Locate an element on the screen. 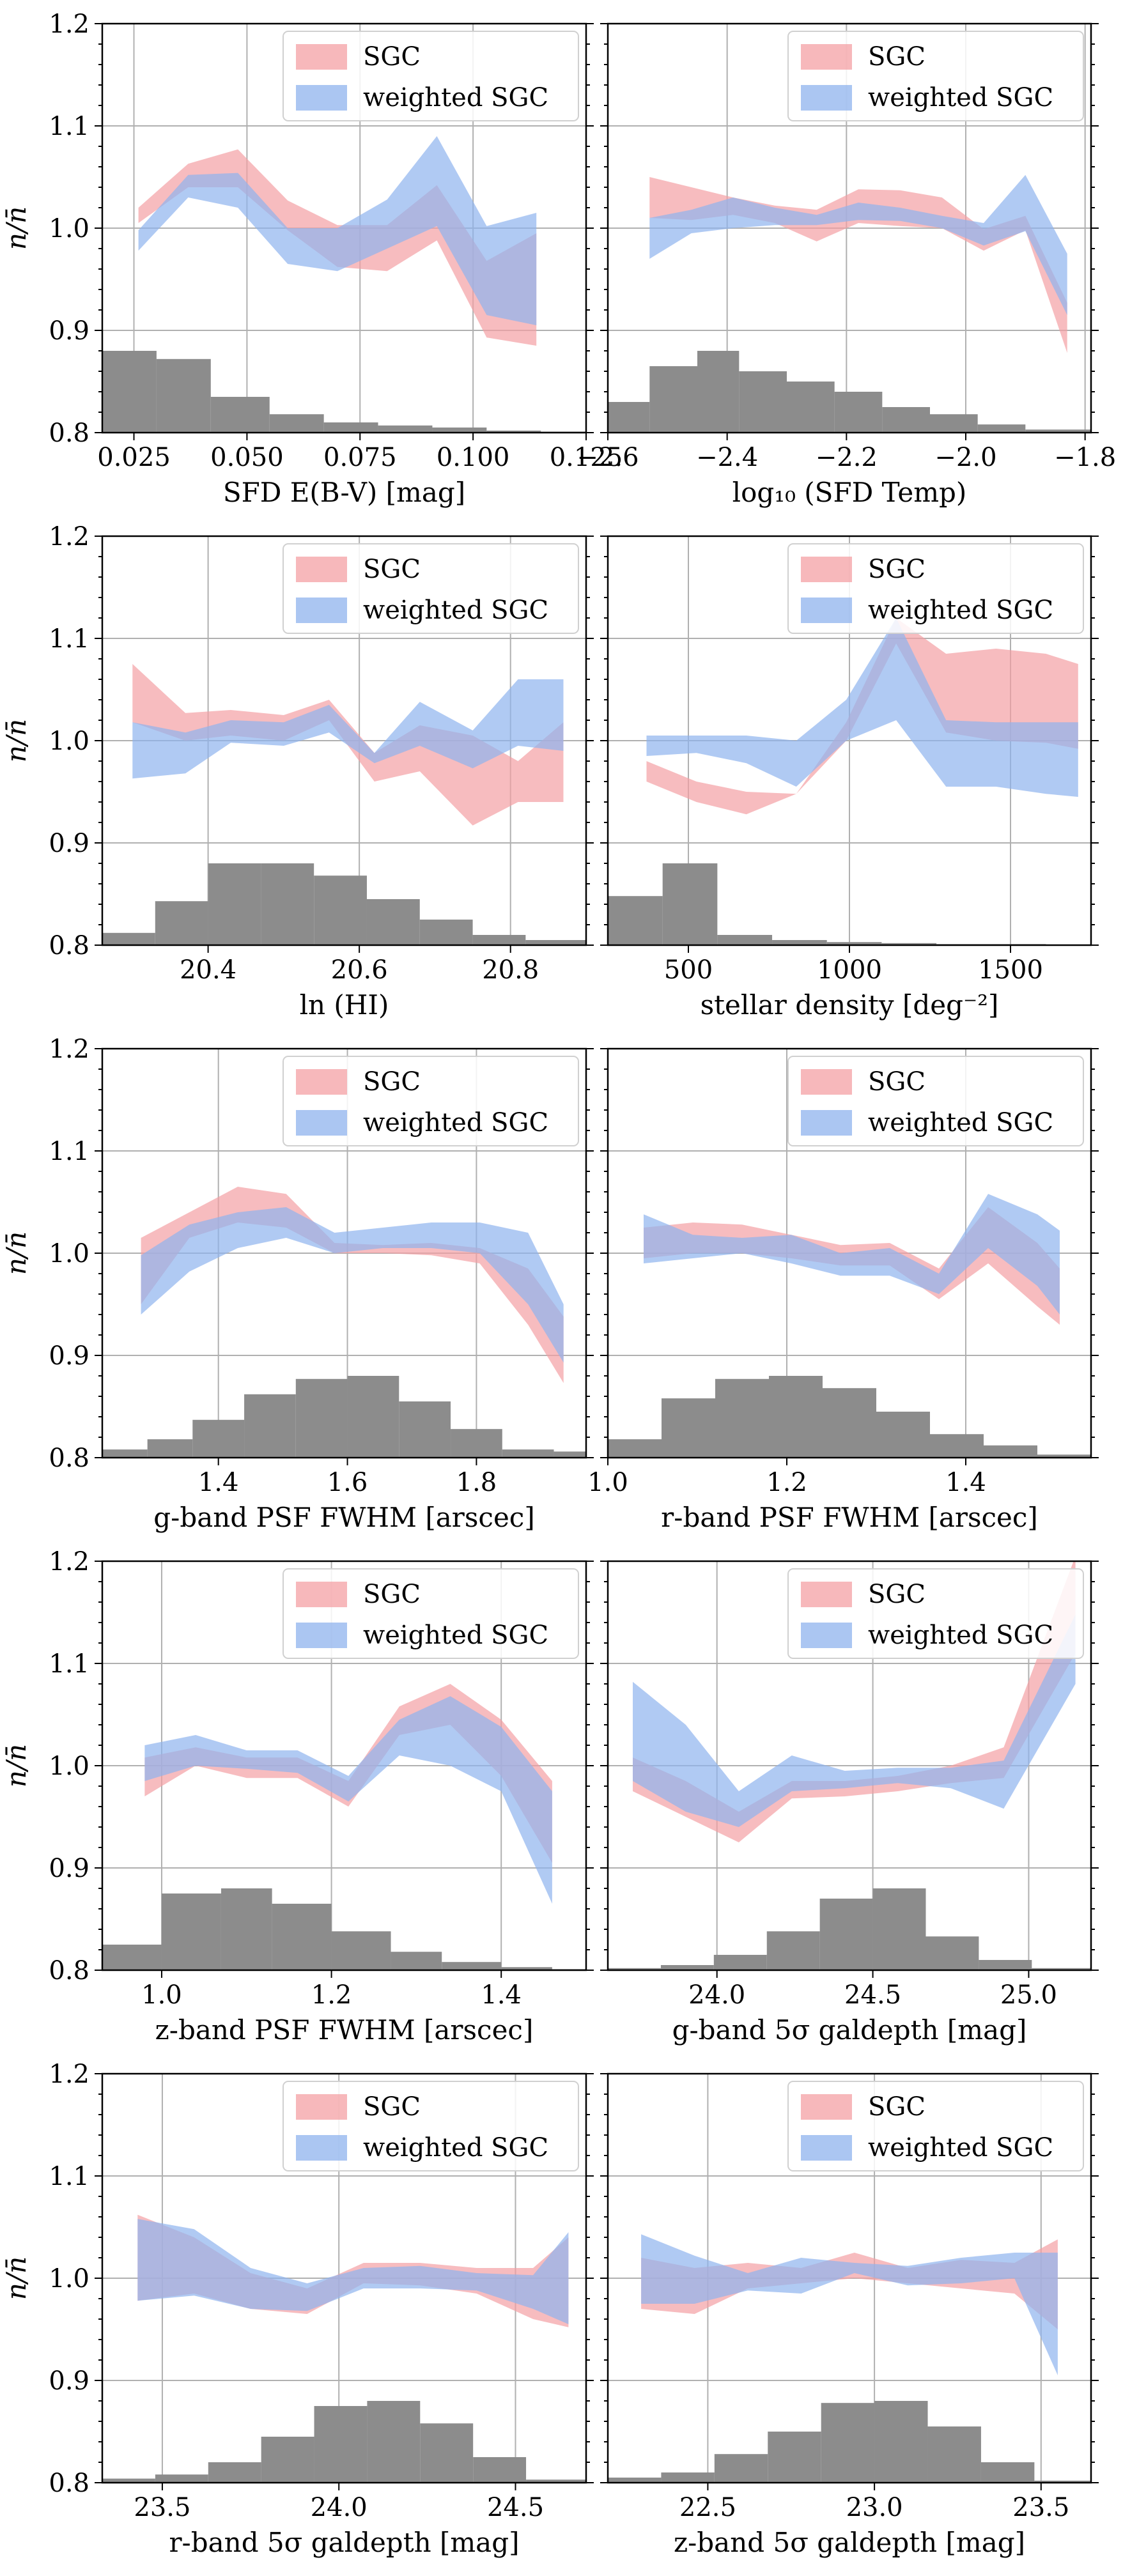  x-tick-label: 0.075 is located at coordinates (360, 457).